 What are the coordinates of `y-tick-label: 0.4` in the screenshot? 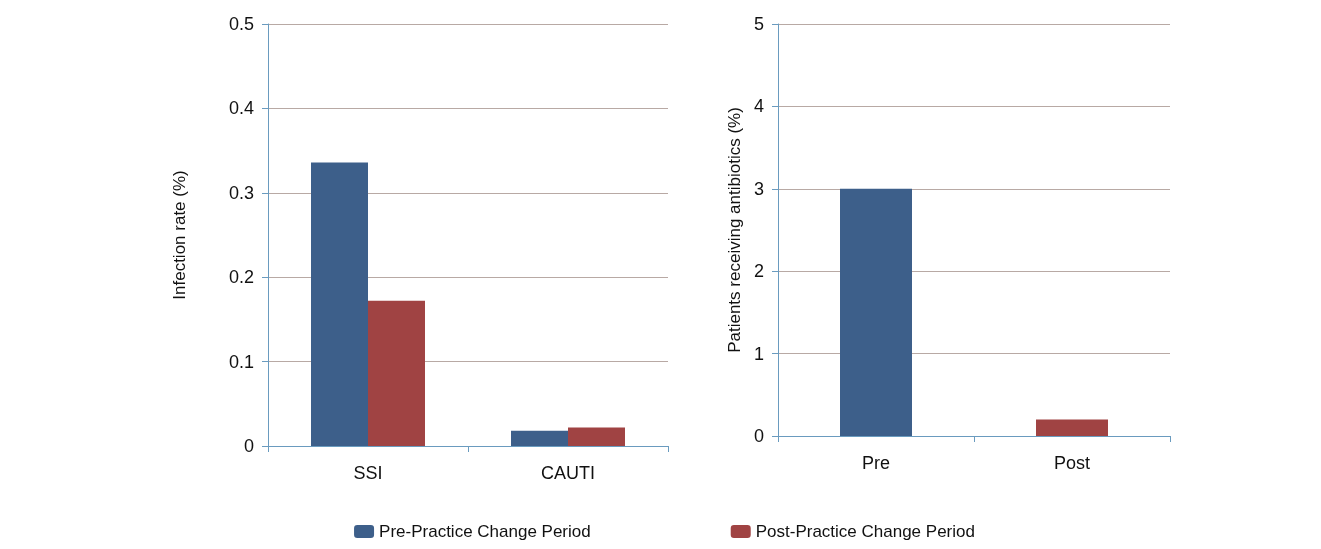 It's located at (241, 108).